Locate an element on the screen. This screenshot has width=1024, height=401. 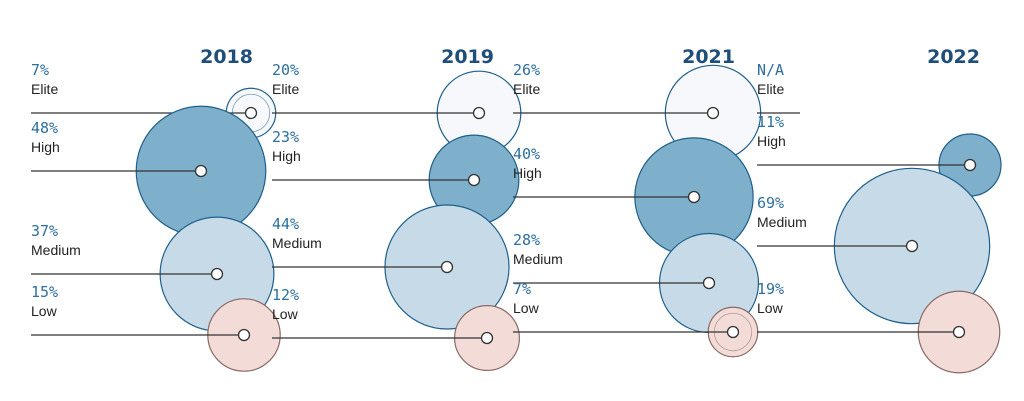
cluster-label-high-2021: High is located at coordinates (527, 173).